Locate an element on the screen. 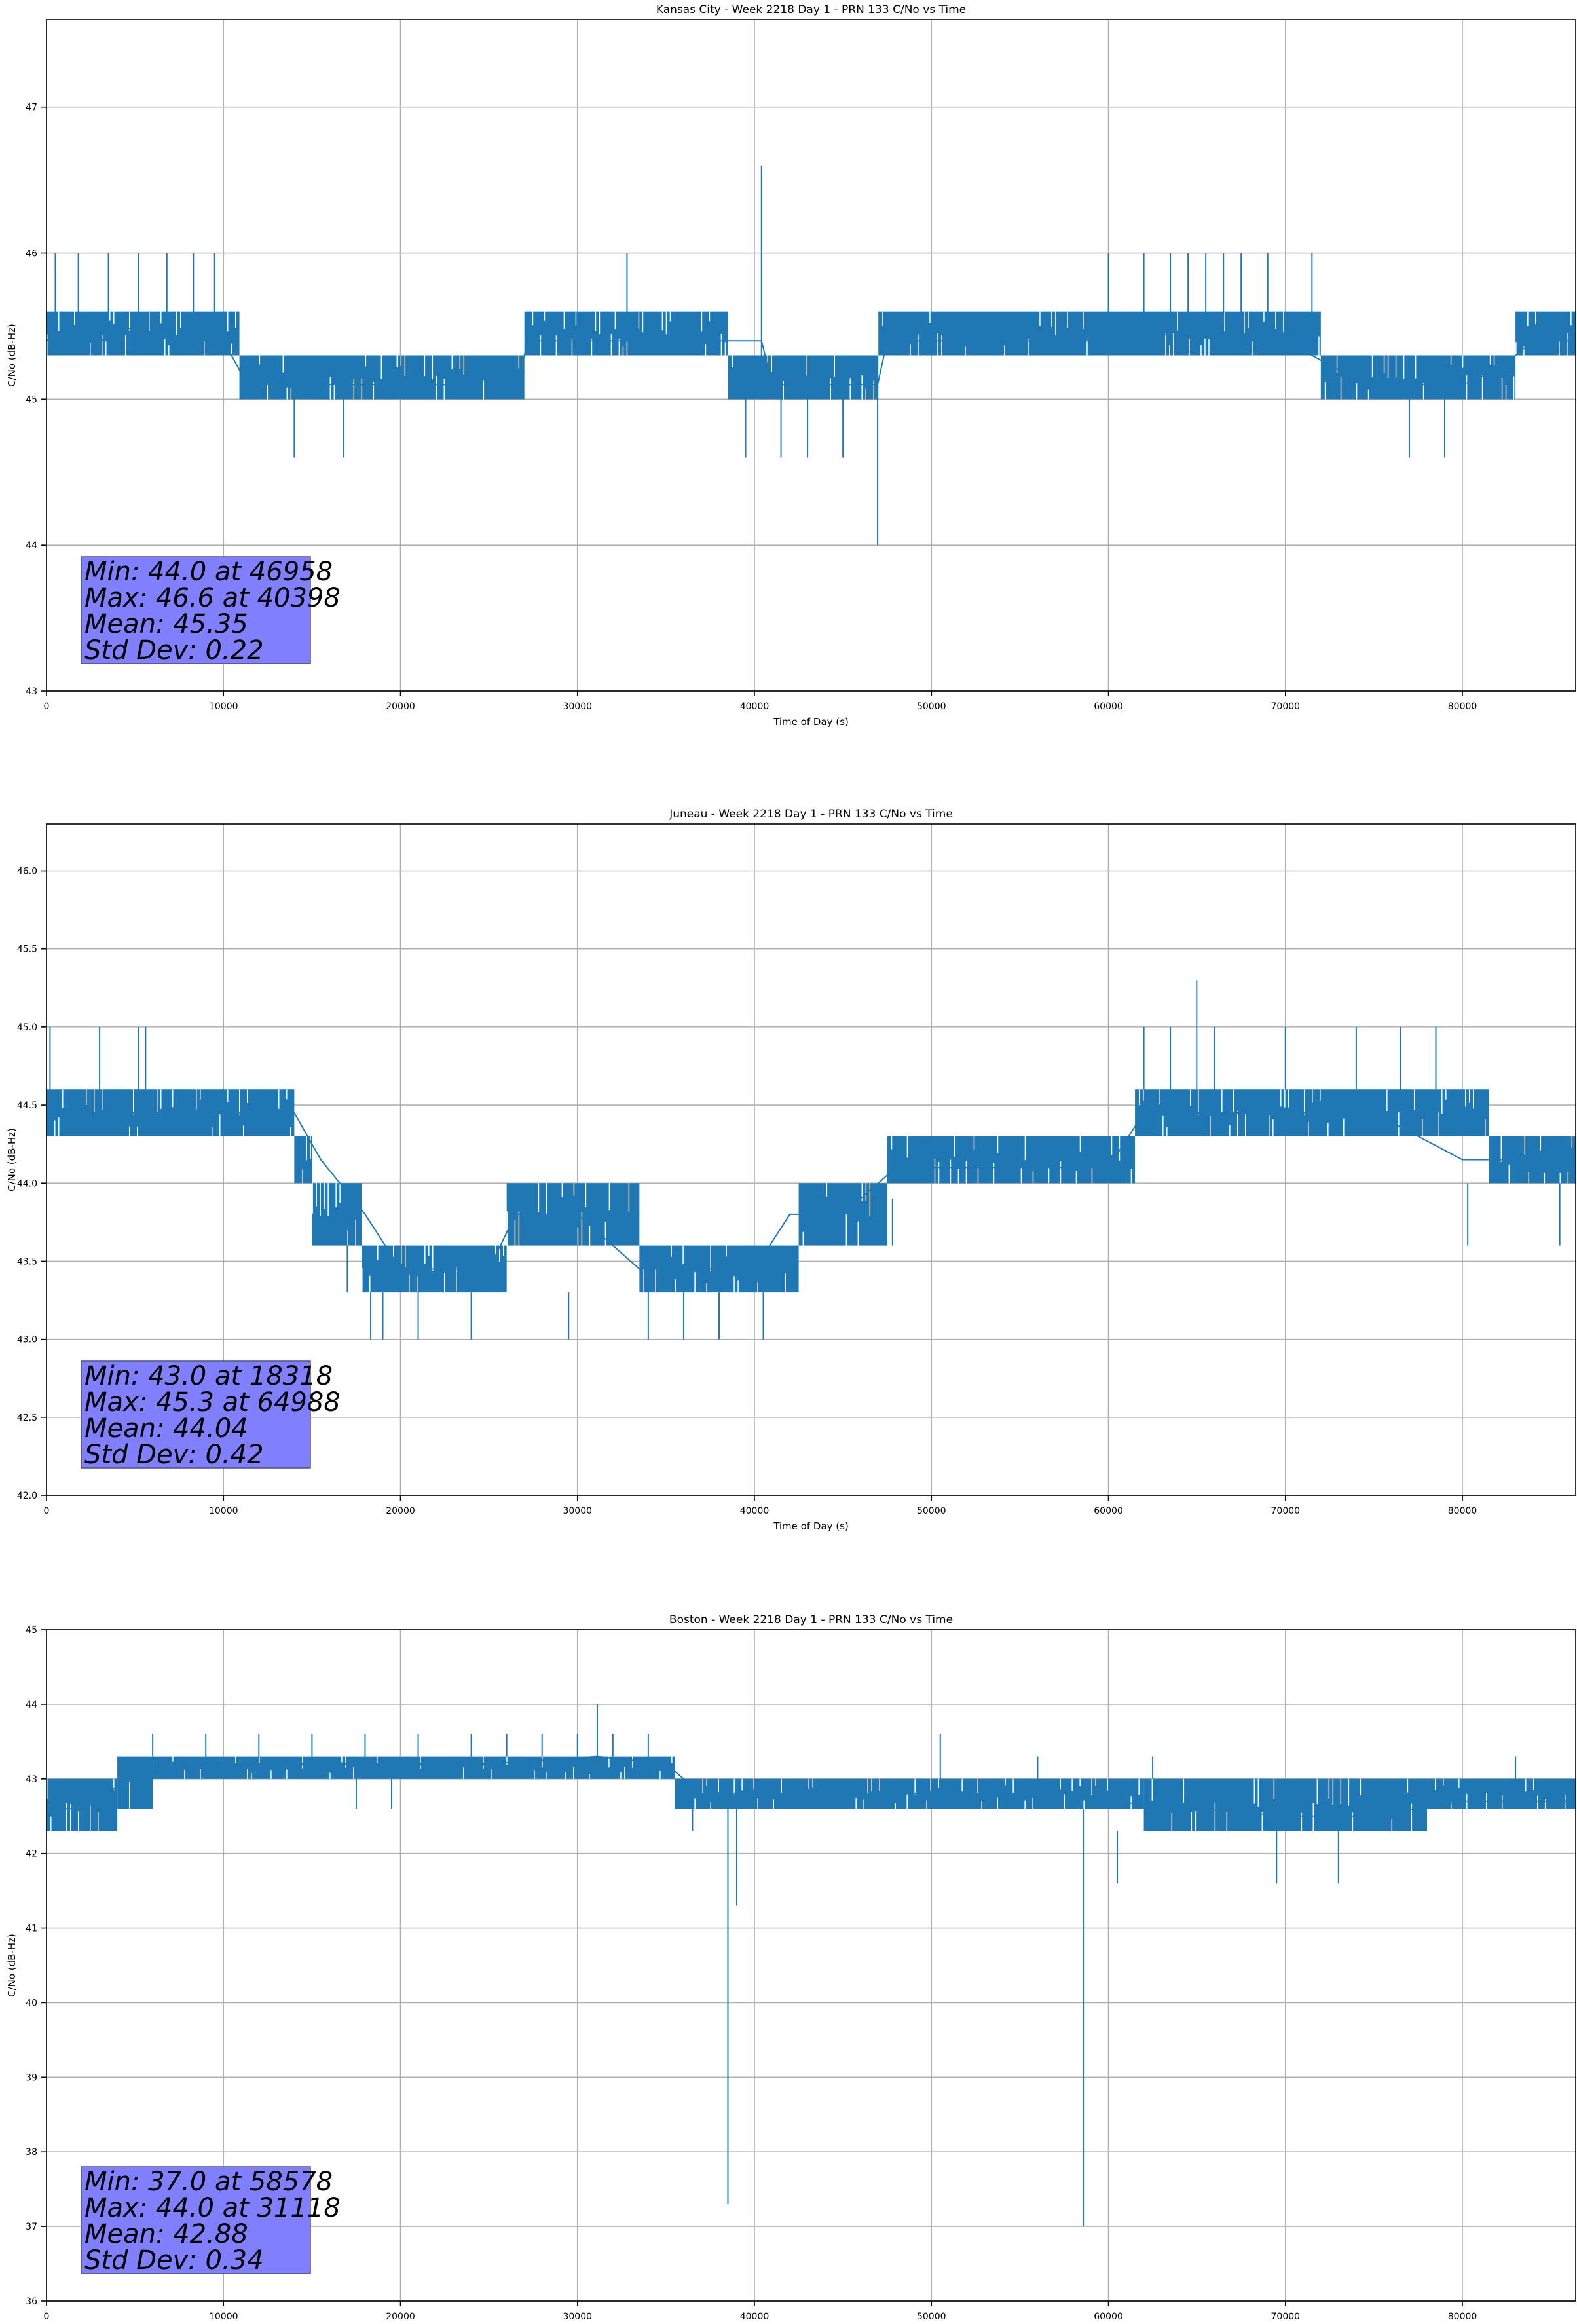  y-axis-label: C/No (dB-Hz) is located at coordinates (12, 355).